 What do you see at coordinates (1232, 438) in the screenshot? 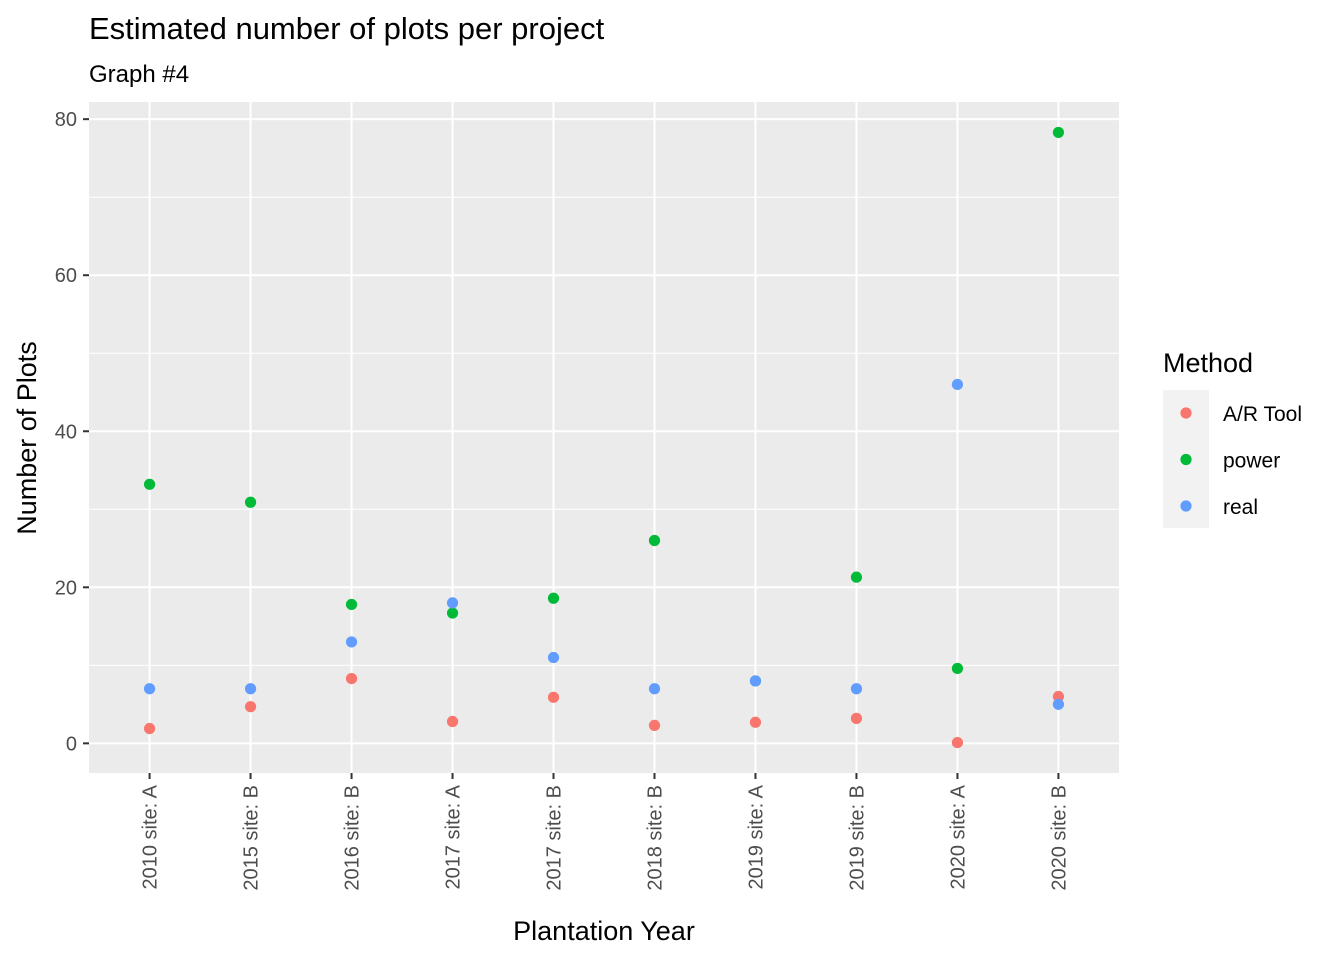
I see `legend: Method A/R Tool power real` at bounding box center [1232, 438].